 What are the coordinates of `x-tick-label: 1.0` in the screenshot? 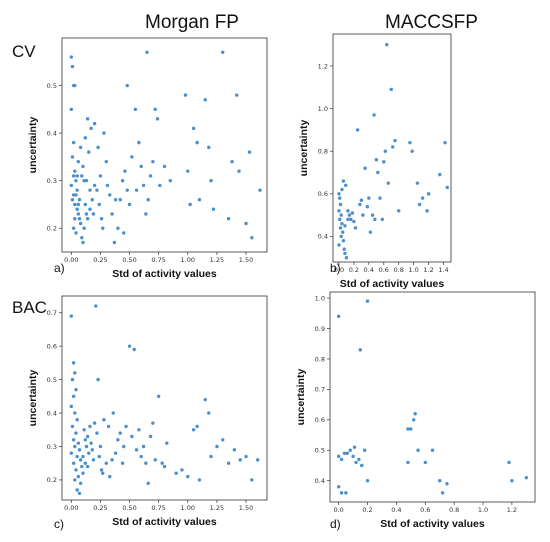 It's located at (413, 270).